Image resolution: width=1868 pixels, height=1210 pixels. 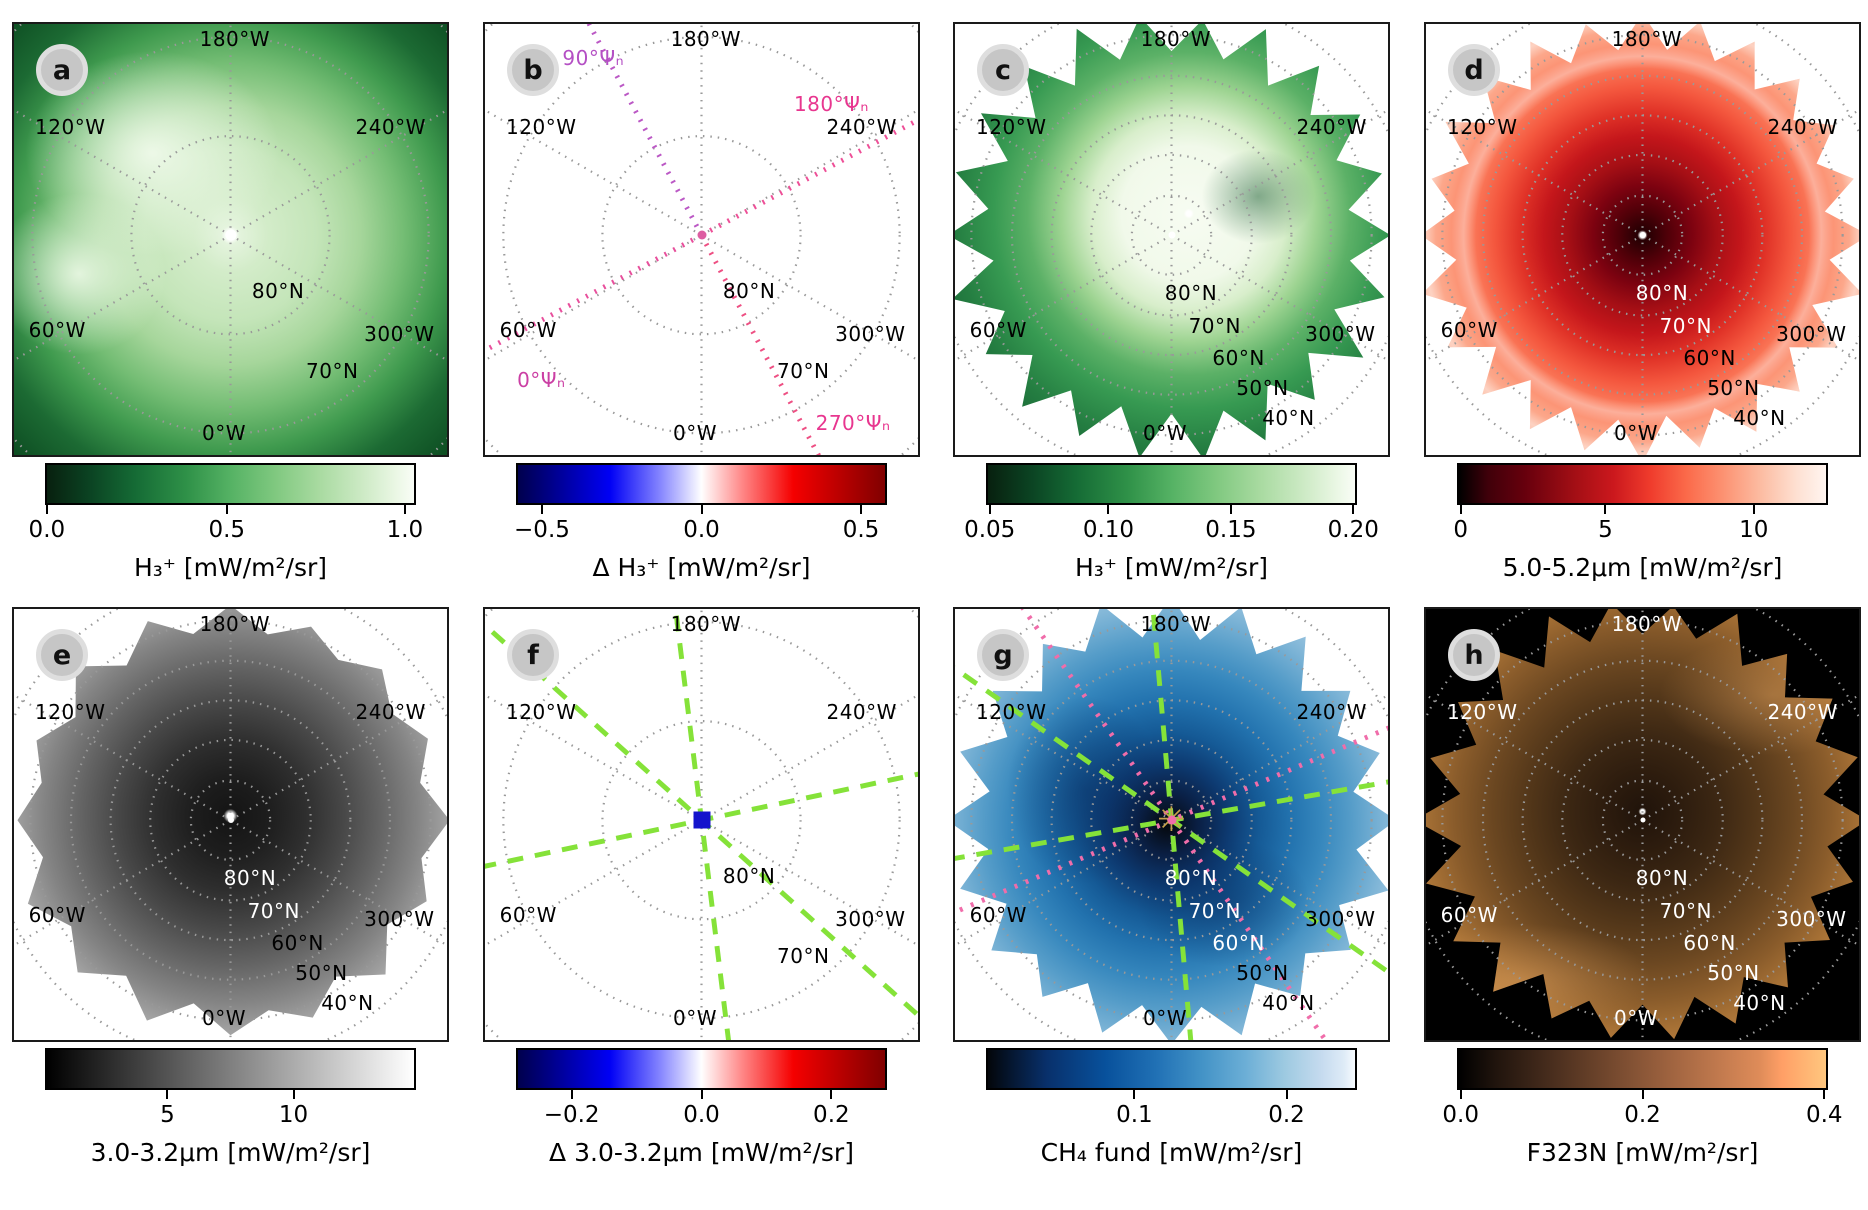 What do you see at coordinates (293, 1115) in the screenshot?
I see `colorbar-tick-label: 10` at bounding box center [293, 1115].